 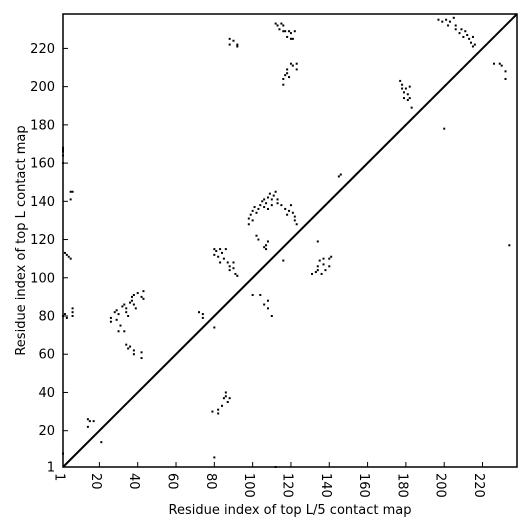 I want to click on y-tick-label: 1, so click(x=51, y=468).